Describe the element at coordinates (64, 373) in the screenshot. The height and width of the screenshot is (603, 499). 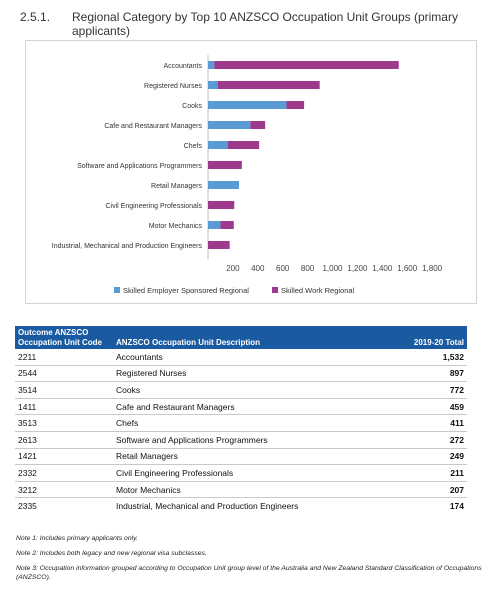
I see `cell-code: 2544` at that location.